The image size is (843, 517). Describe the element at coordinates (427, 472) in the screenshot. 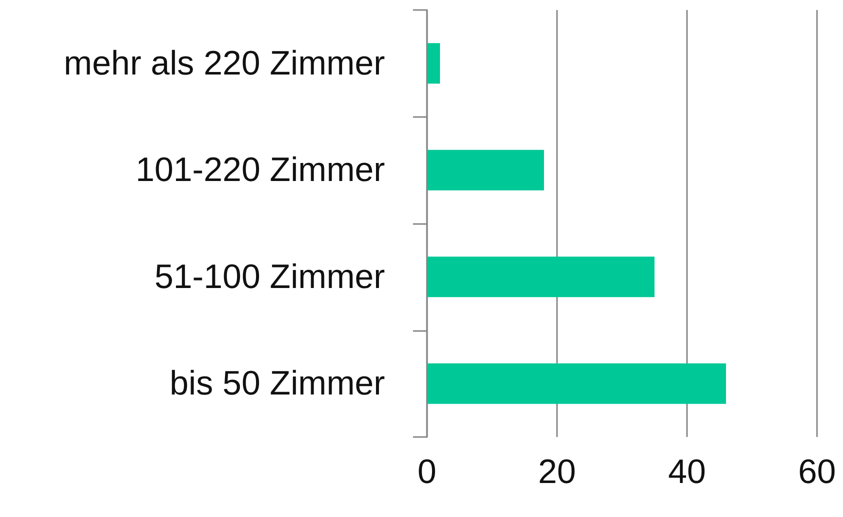

I see `x-tick-label: 0` at that location.